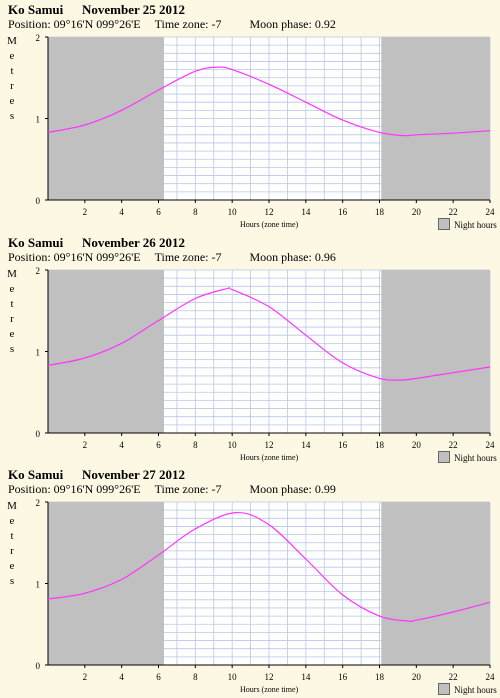  I want to click on panel-title: Ko Samui November 27 2012, so click(96, 475).